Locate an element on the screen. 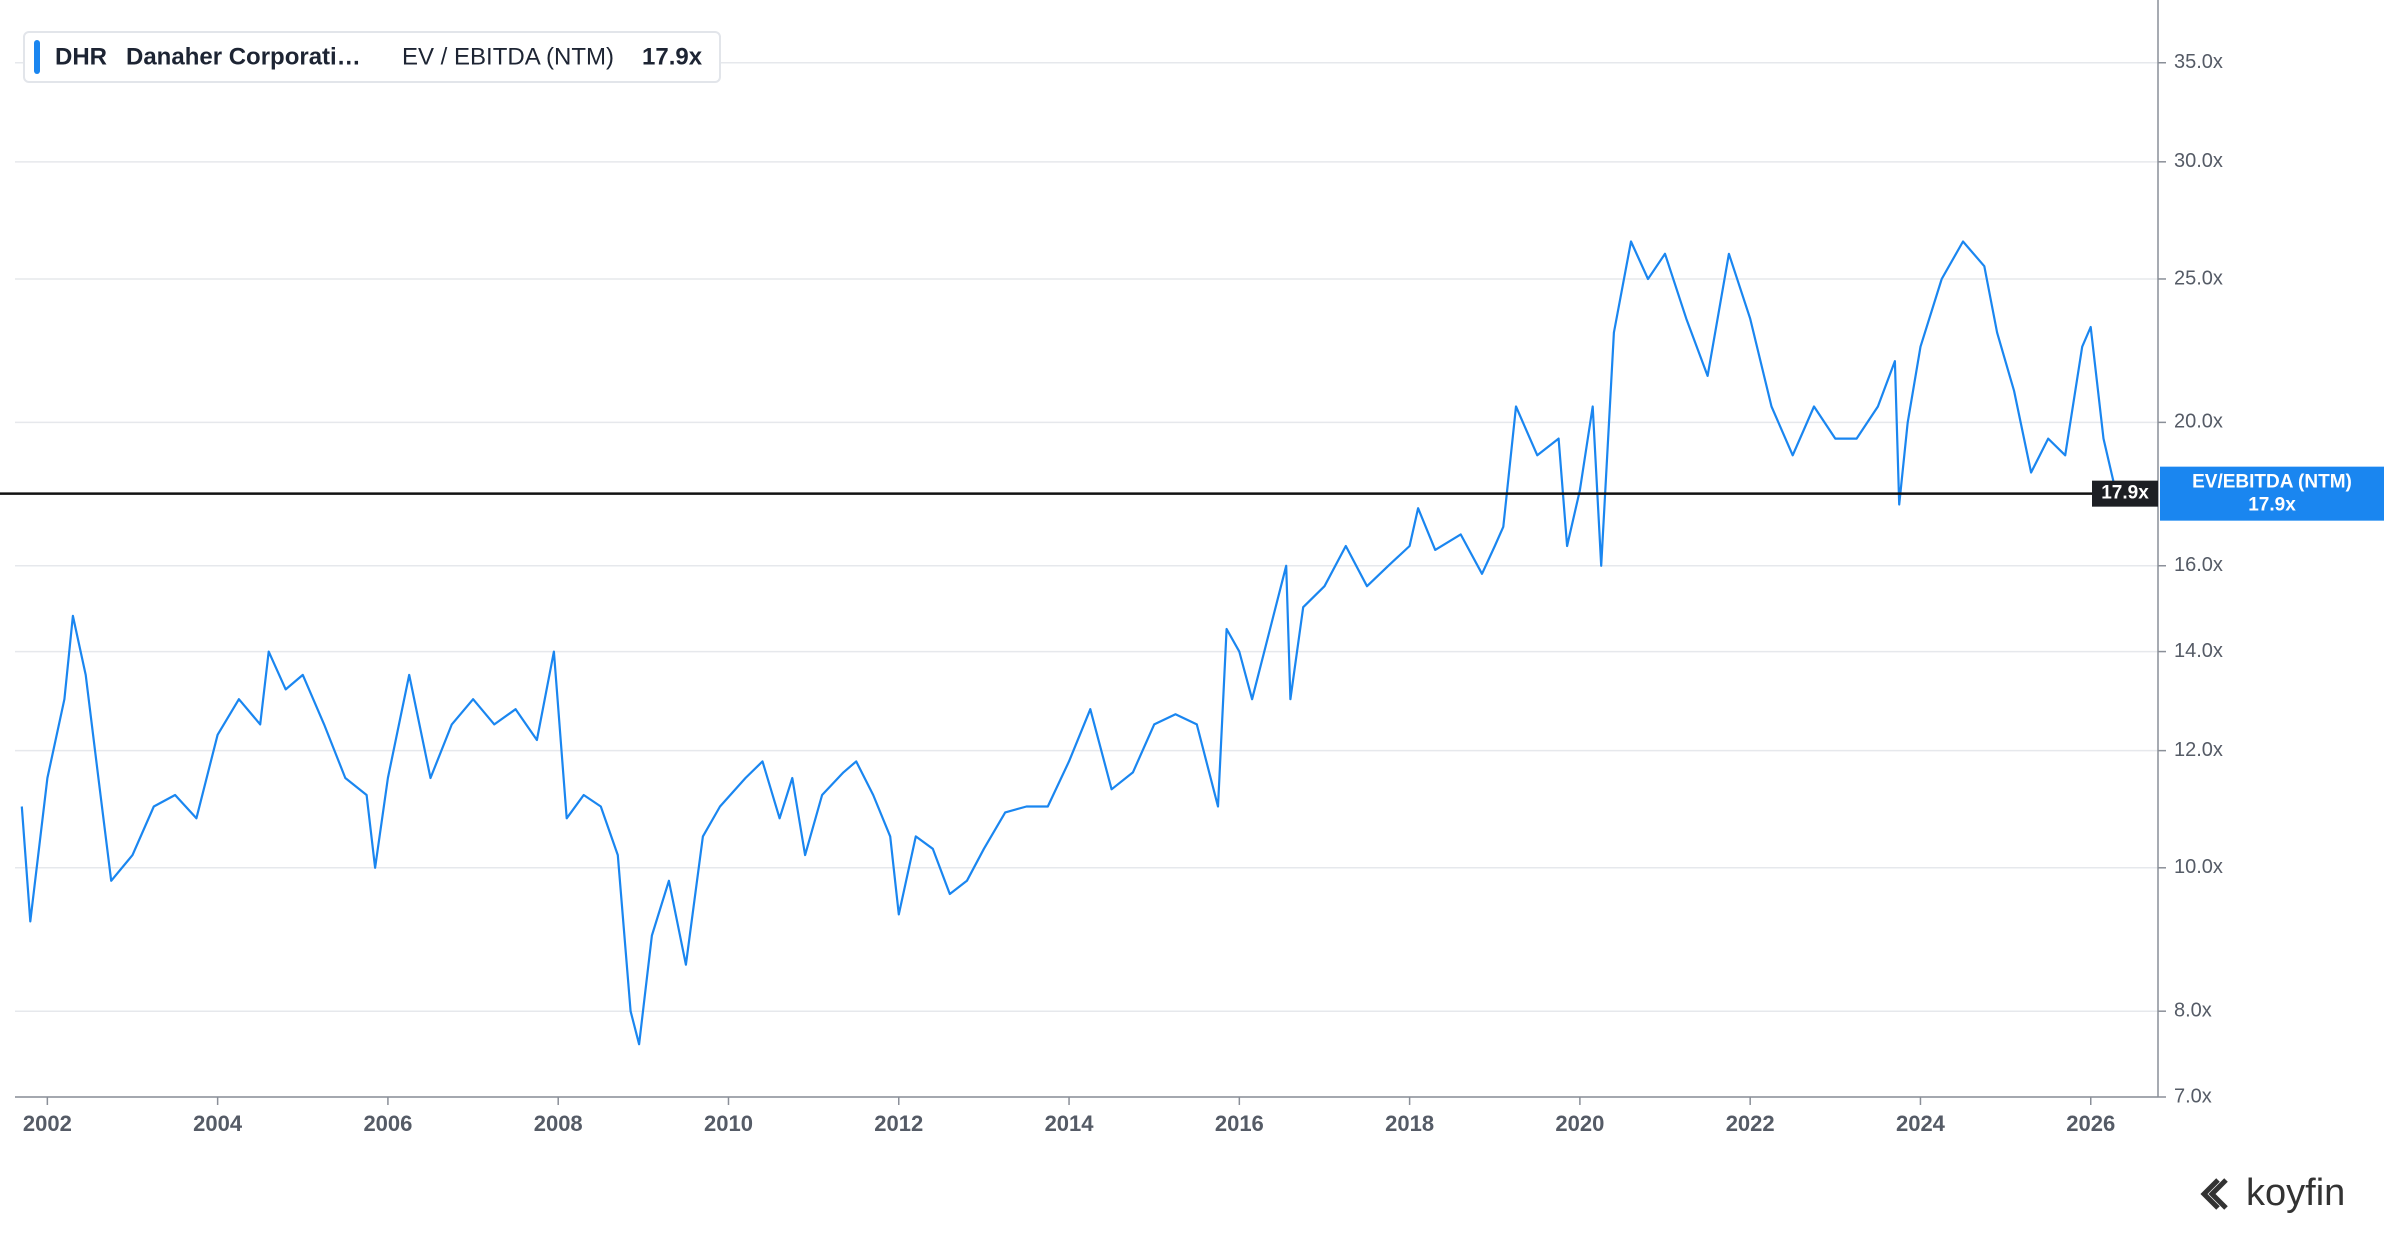  value-badge-value: 17.9x is located at coordinates (2272, 505).